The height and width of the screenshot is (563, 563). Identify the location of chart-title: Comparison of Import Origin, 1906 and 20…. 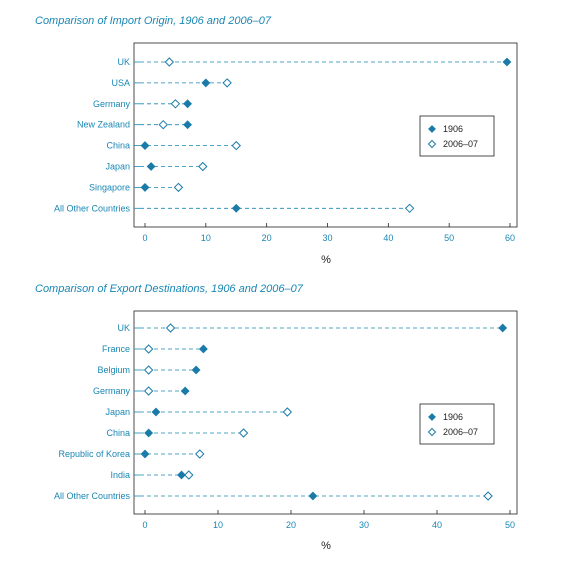
(153, 21).